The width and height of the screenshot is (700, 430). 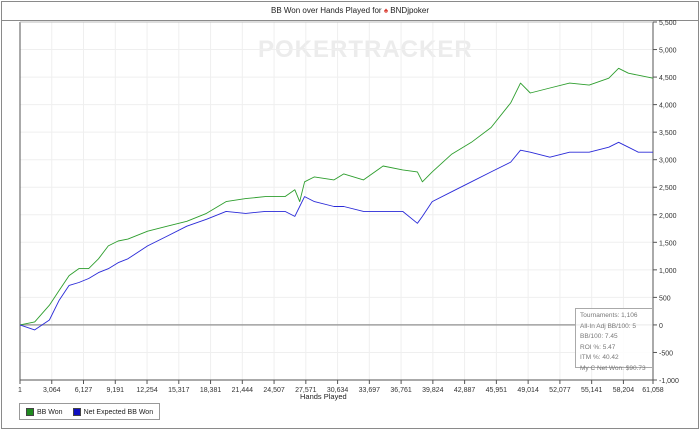 I want to click on x-tick-label: 21,444, so click(x=243, y=390).